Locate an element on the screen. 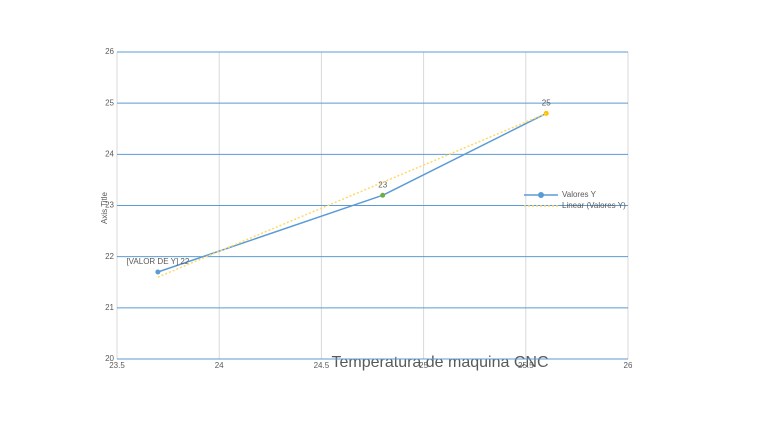 The width and height of the screenshot is (768, 438). y-tick-label: 25 is located at coordinates (109, 102).